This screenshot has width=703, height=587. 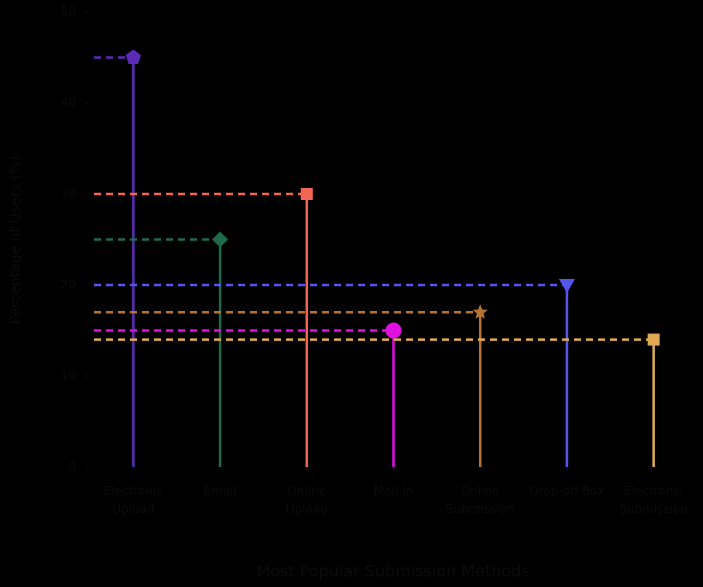 I want to click on y-axis-title: Percentage of Users (%), so click(x=16, y=239).